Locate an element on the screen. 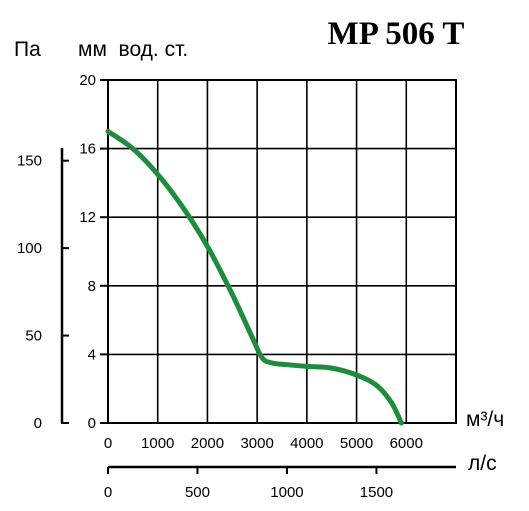 The image size is (529, 511). y-mm-tick-label: 4 is located at coordinates (92, 354).